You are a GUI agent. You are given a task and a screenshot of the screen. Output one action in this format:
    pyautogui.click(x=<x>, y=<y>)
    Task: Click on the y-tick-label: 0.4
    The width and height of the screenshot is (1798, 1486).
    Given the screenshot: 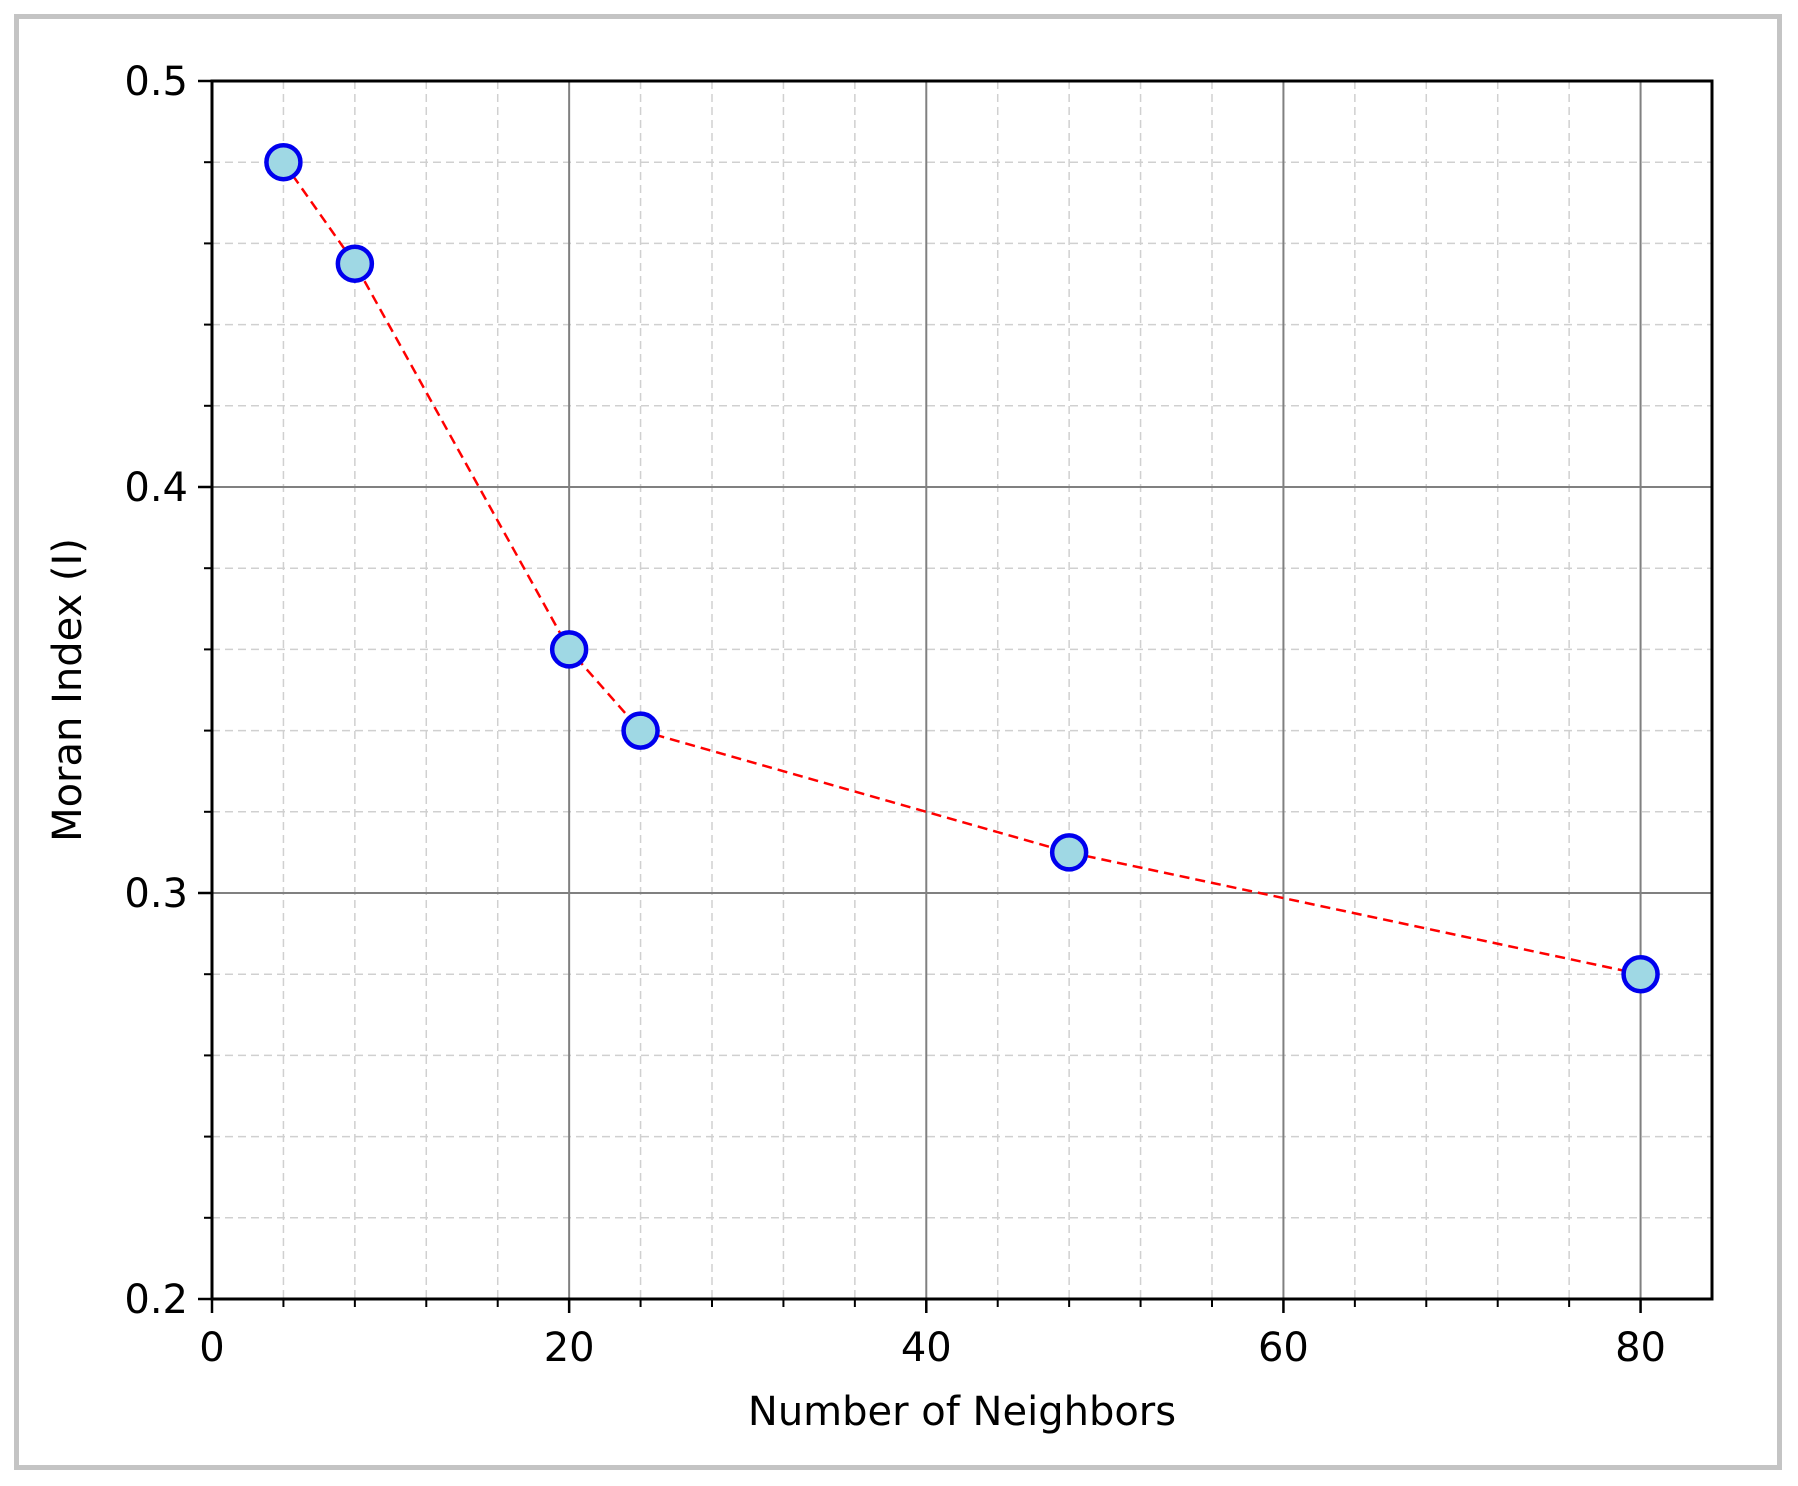 What is the action you would take?
    pyautogui.click(x=156, y=488)
    